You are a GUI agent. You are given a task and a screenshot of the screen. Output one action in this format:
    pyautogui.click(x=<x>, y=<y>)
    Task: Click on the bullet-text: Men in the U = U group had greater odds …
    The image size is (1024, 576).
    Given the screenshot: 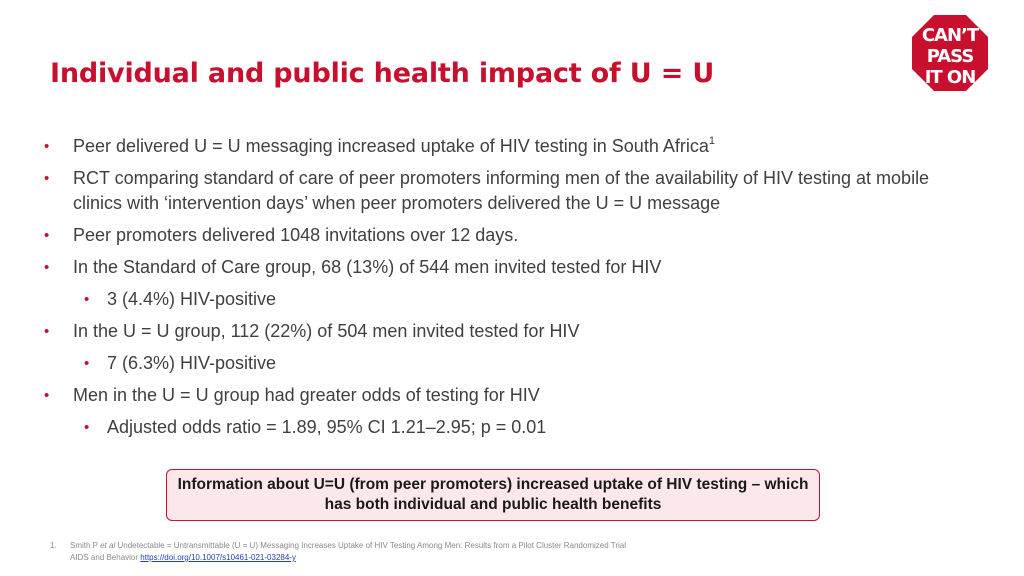 What is the action you would take?
    pyautogui.click(x=306, y=395)
    